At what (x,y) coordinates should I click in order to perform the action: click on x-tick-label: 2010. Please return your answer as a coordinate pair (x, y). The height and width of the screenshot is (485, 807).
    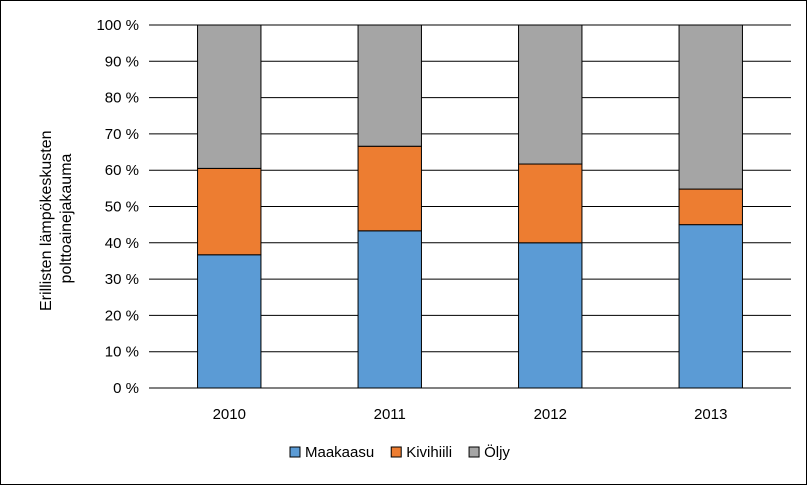
    Looking at the image, I should click on (229, 414).